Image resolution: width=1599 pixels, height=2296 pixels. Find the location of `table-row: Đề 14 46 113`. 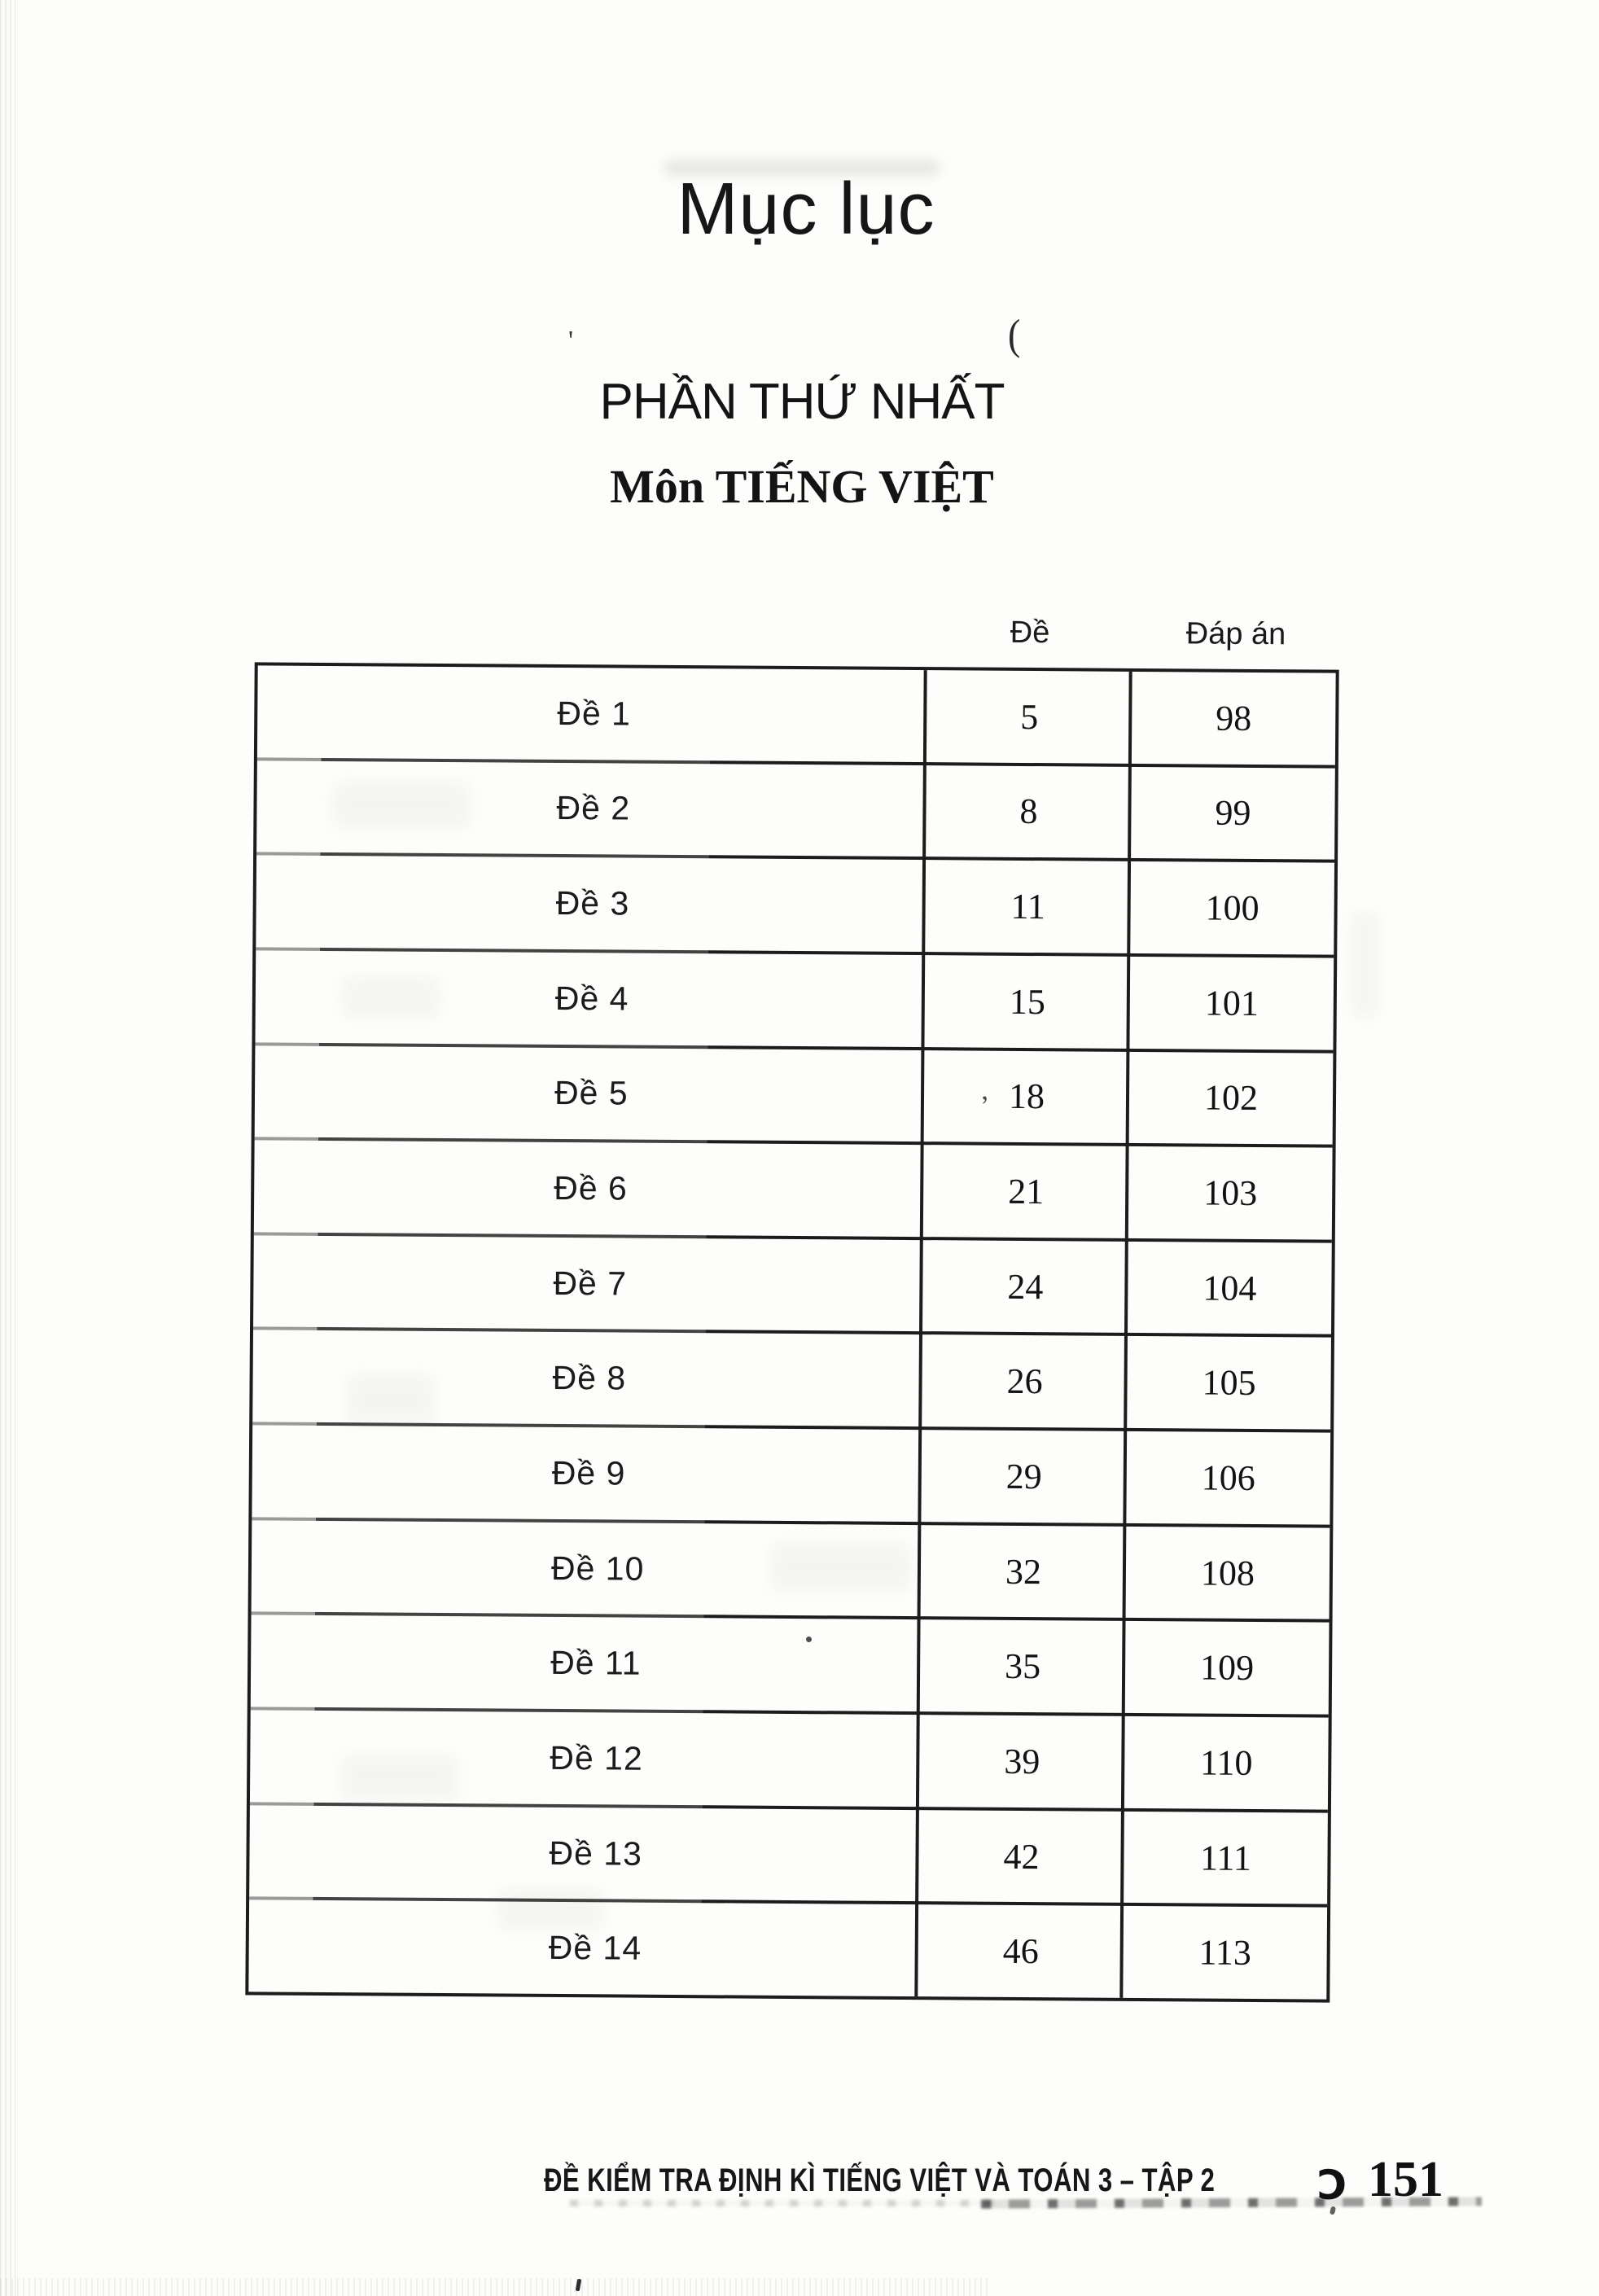

table-row: Đề 14 46 113 is located at coordinates (787, 1950).